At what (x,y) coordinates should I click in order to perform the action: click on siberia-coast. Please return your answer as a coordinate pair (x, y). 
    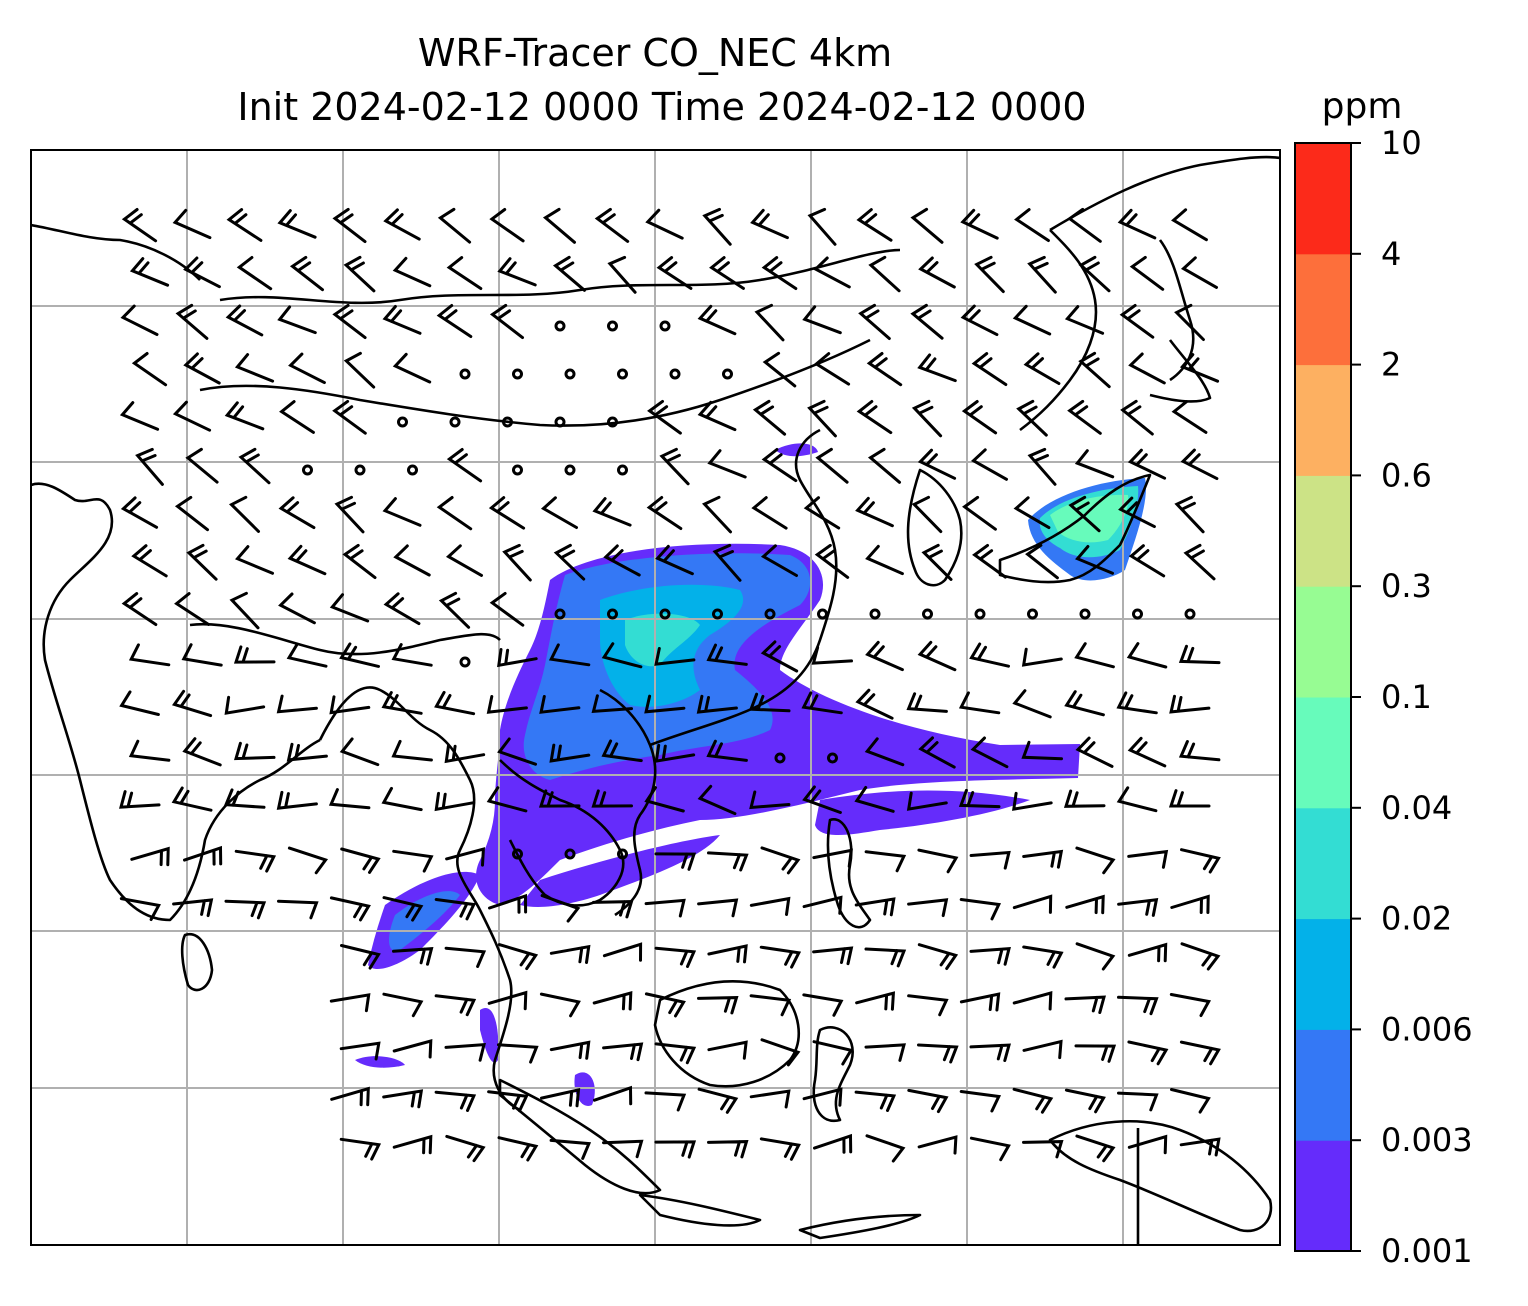
    Looking at the image, I should click on (1164, 193).